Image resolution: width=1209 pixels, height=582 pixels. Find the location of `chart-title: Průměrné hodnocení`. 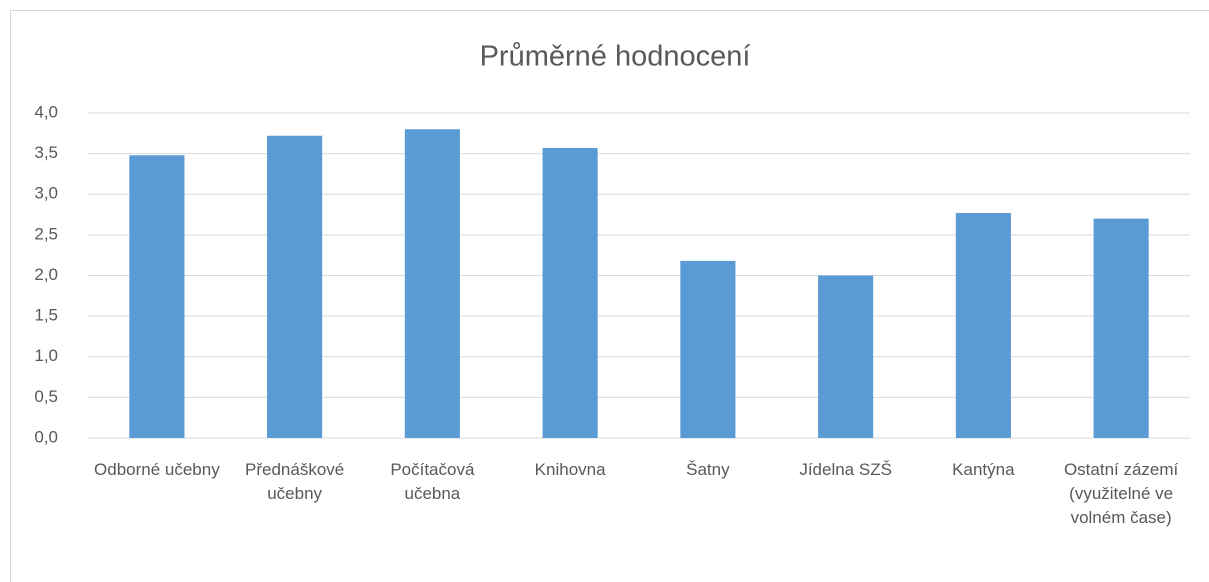

chart-title: Průměrné hodnocení is located at coordinates (615, 57).